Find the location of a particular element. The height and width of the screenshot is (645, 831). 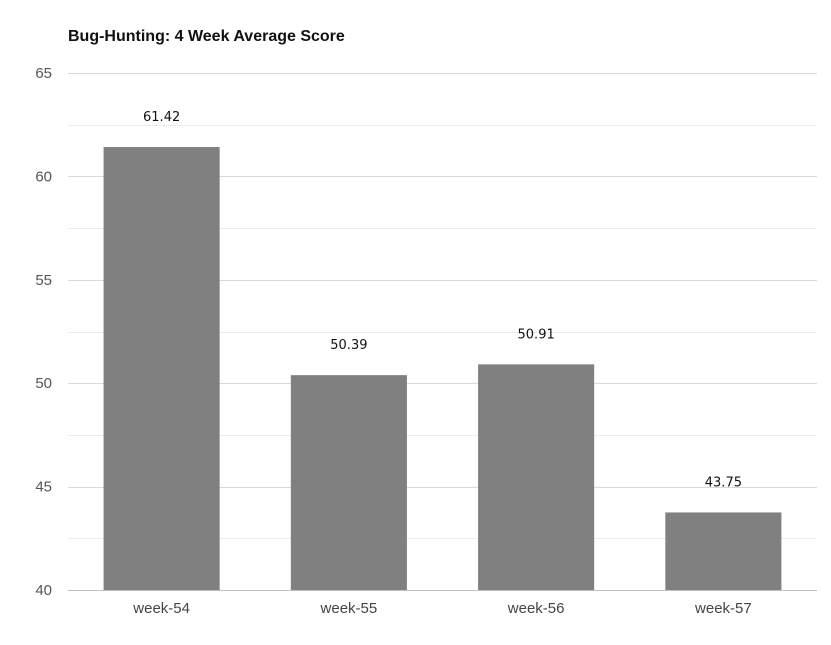

y-tick-label: 55 is located at coordinates (43, 280).